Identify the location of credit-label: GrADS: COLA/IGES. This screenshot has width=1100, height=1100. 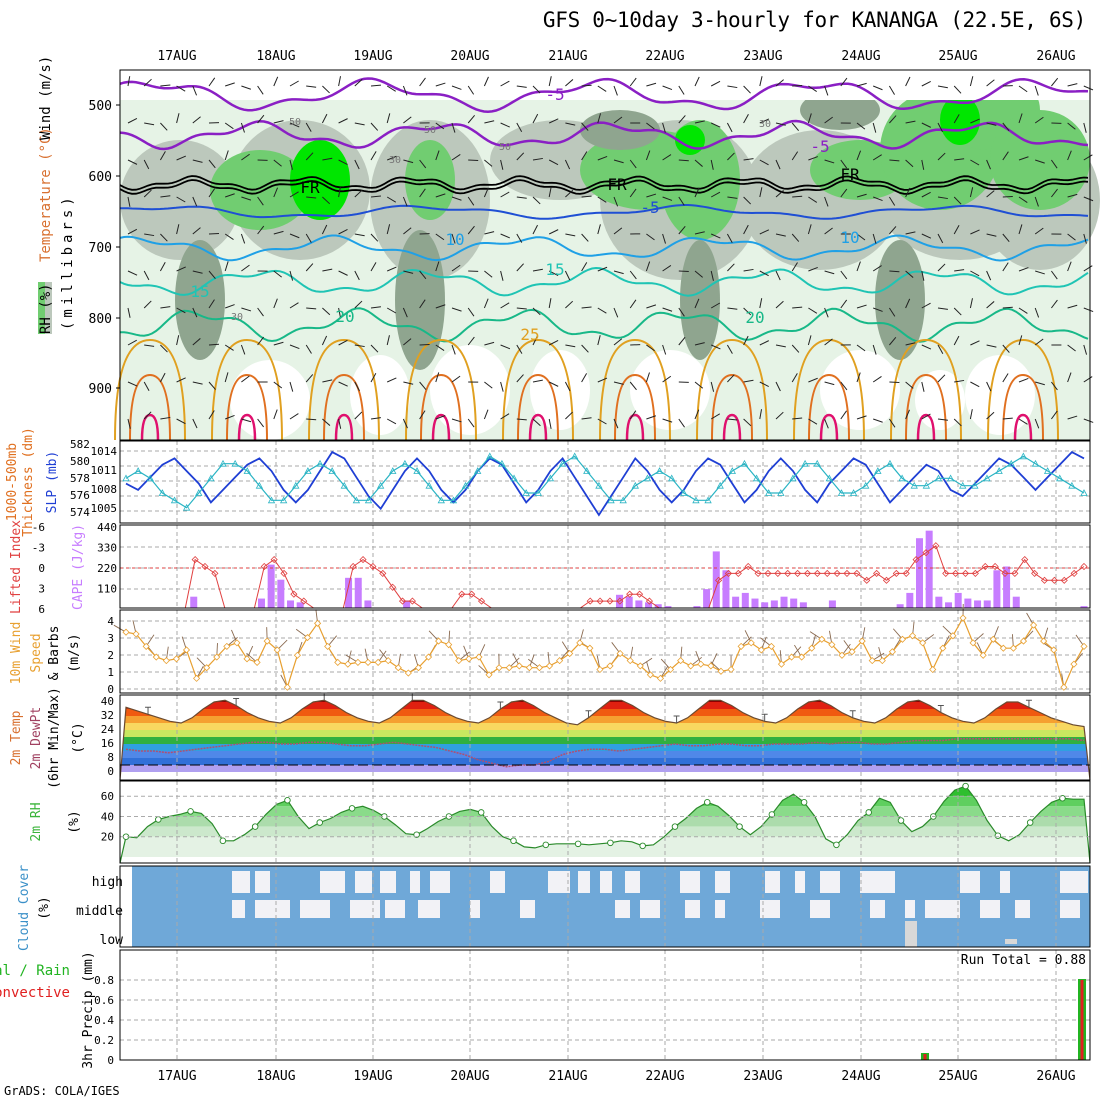
(62, 1091).